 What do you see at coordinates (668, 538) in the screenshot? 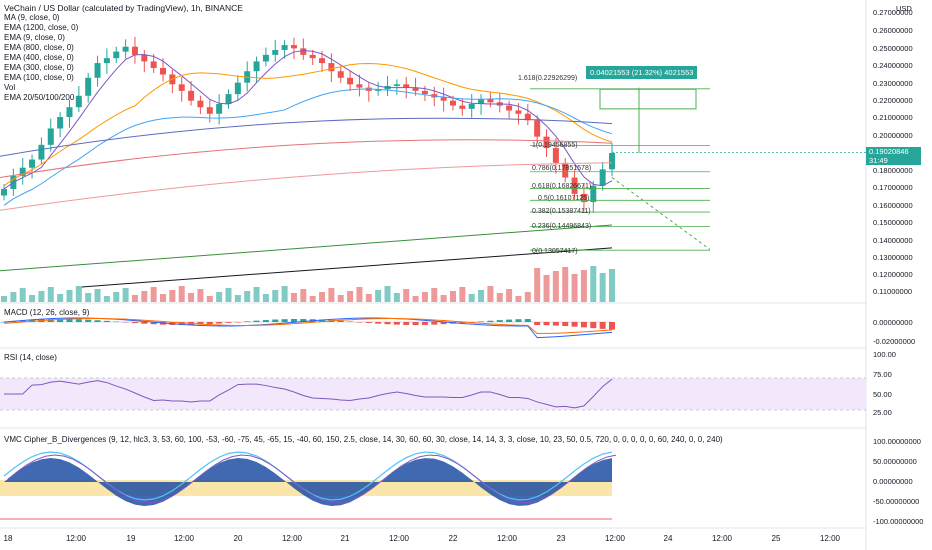
I see `time-tick: 24` at bounding box center [668, 538].